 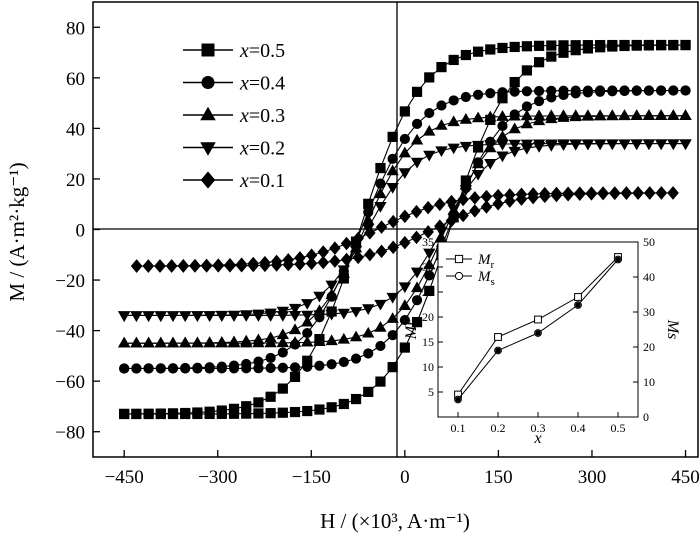 What do you see at coordinates (234, 181) in the screenshot?
I see `legend-item: x=0.1` at bounding box center [234, 181].